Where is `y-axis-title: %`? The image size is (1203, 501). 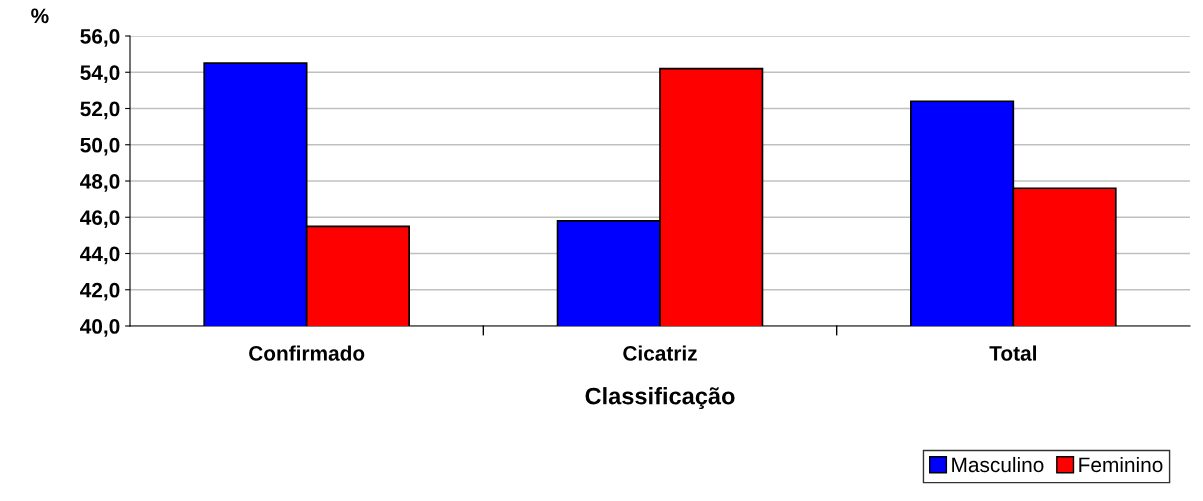 y-axis-title: % is located at coordinates (40, 16).